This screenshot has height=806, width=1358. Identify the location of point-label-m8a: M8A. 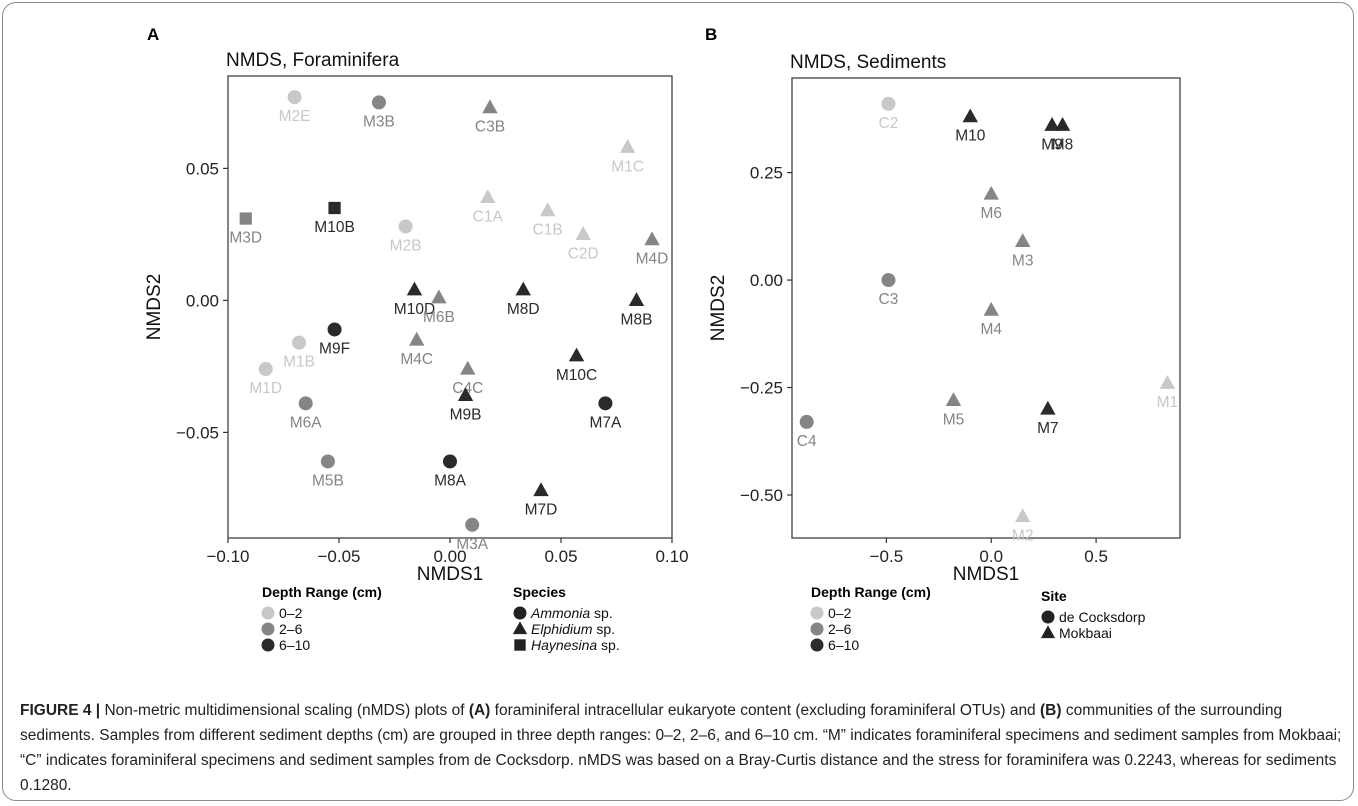
(450, 480).